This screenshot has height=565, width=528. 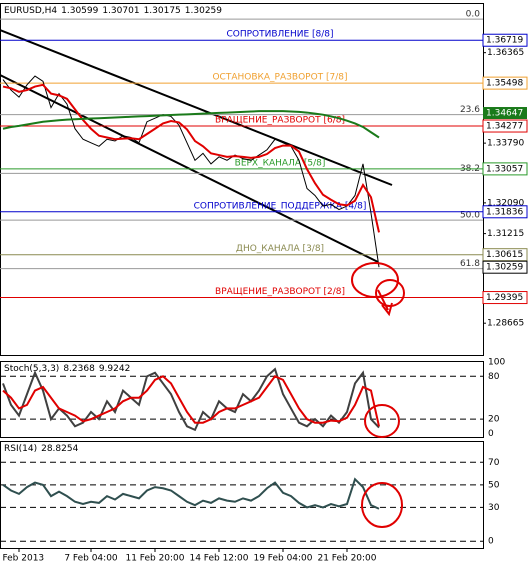 What do you see at coordinates (79, 11) in the screenshot?
I see `open: 1.30599` at bounding box center [79, 11].